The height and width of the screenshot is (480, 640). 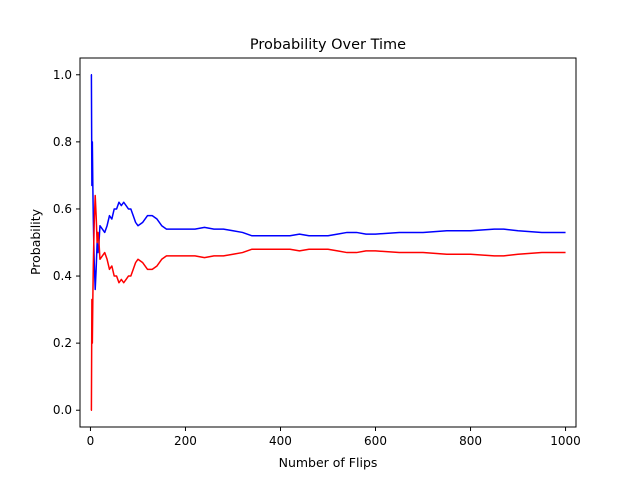 What do you see at coordinates (62, 142) in the screenshot?
I see `y-tick-label: 0.8` at bounding box center [62, 142].